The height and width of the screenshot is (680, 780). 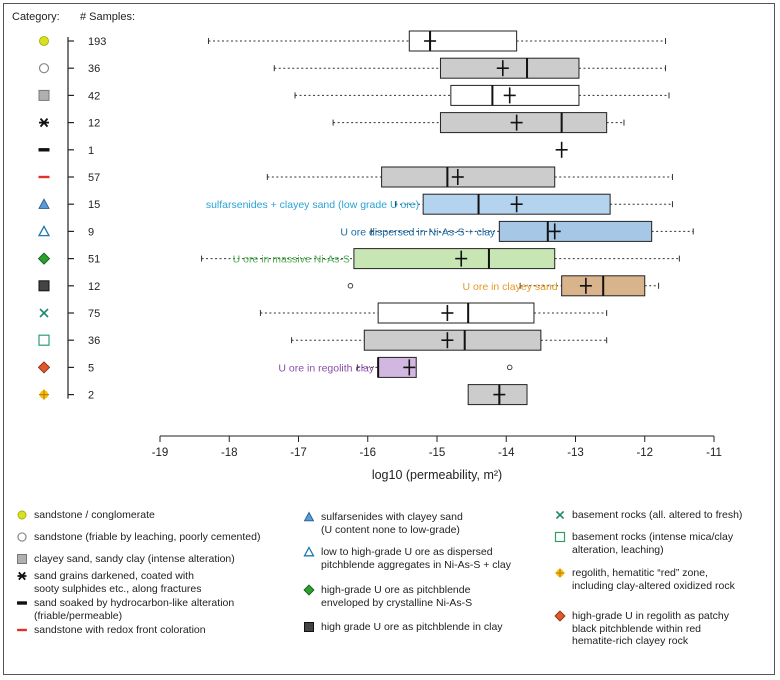 I want to click on x-axis-label: log10 (permeability, m²), so click(x=437, y=475).